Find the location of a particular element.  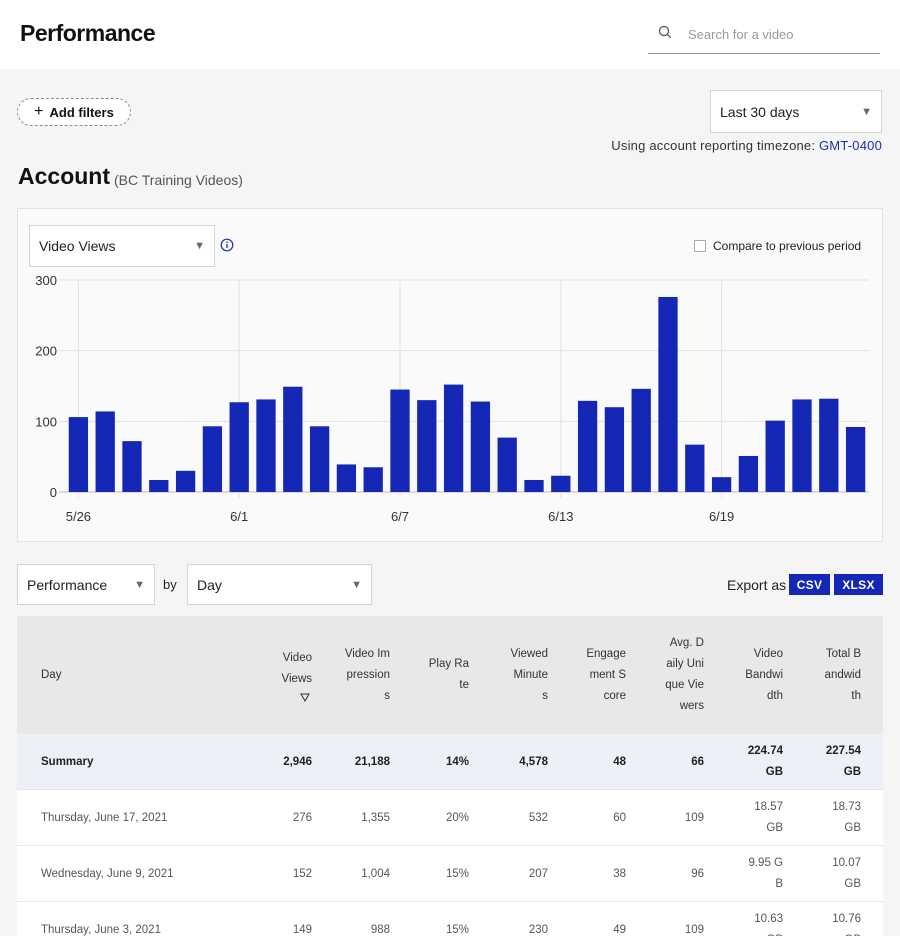

column-header-total-bandwidth: Total Bandwidth is located at coordinates (842, 674).